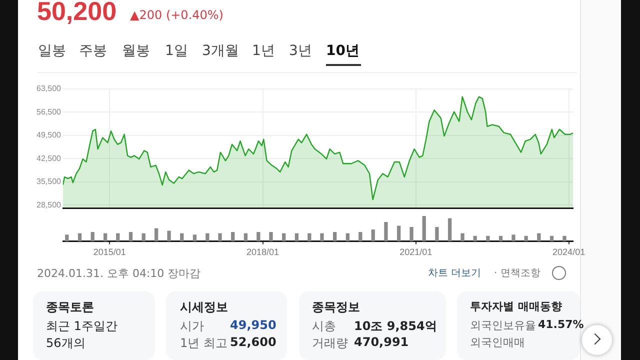  Describe the element at coordinates (416, 252) in the screenshot. I see `x-tick-label: 2021/01` at that location.